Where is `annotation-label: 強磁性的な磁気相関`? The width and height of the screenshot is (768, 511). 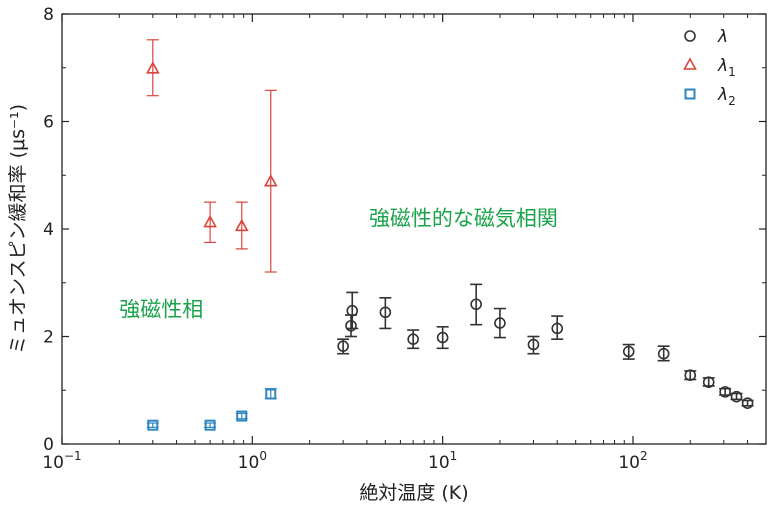 annotation-label: 強磁性的な磁気相関 is located at coordinates (463, 218).